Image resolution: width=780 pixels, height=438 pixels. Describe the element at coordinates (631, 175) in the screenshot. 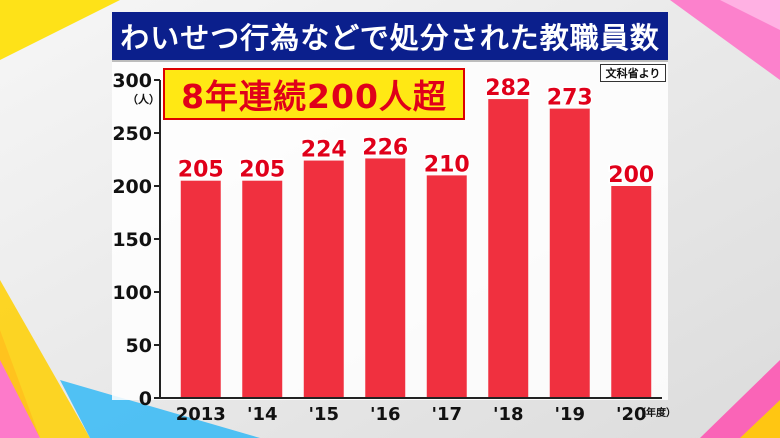

I see `data-label-7: 200` at that location.